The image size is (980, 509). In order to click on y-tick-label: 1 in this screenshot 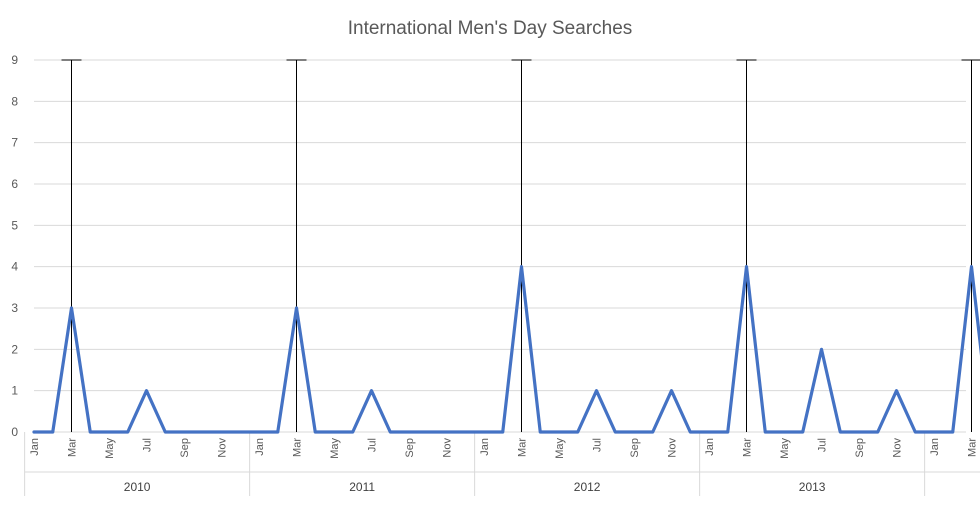, I will do `click(14, 391)`.